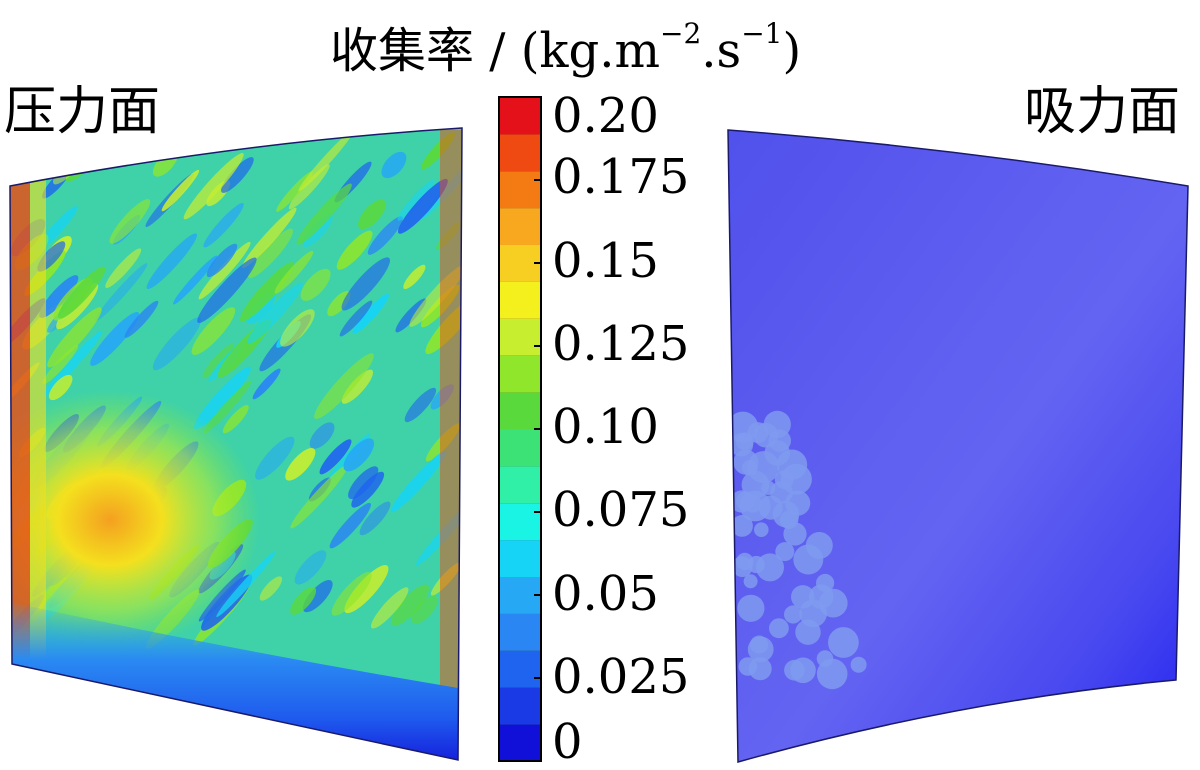 The height and width of the screenshot is (770, 1200). I want to click on colorbar-tick-label: 0.025, so click(621, 676).